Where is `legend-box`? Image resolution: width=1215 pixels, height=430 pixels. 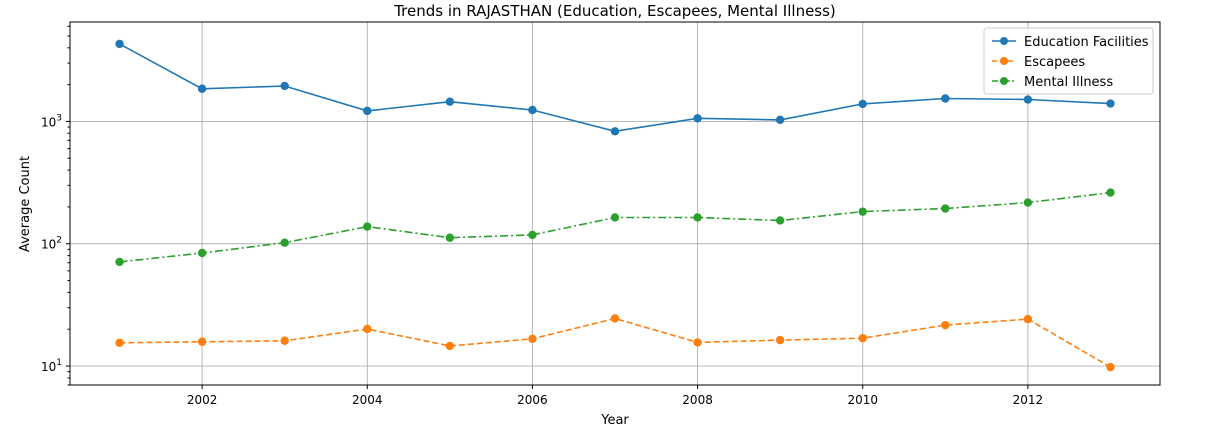 legend-box is located at coordinates (1068, 61).